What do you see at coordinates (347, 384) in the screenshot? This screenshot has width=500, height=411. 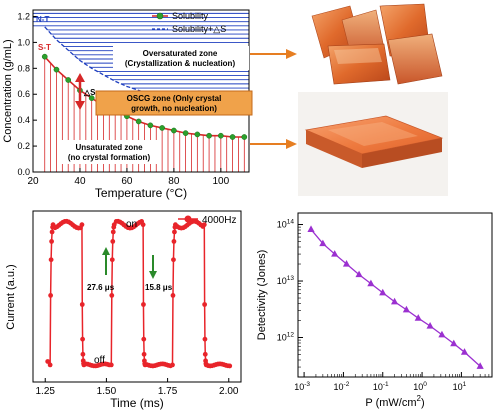 I see `x-tick-exp: -2` at bounding box center [347, 384].